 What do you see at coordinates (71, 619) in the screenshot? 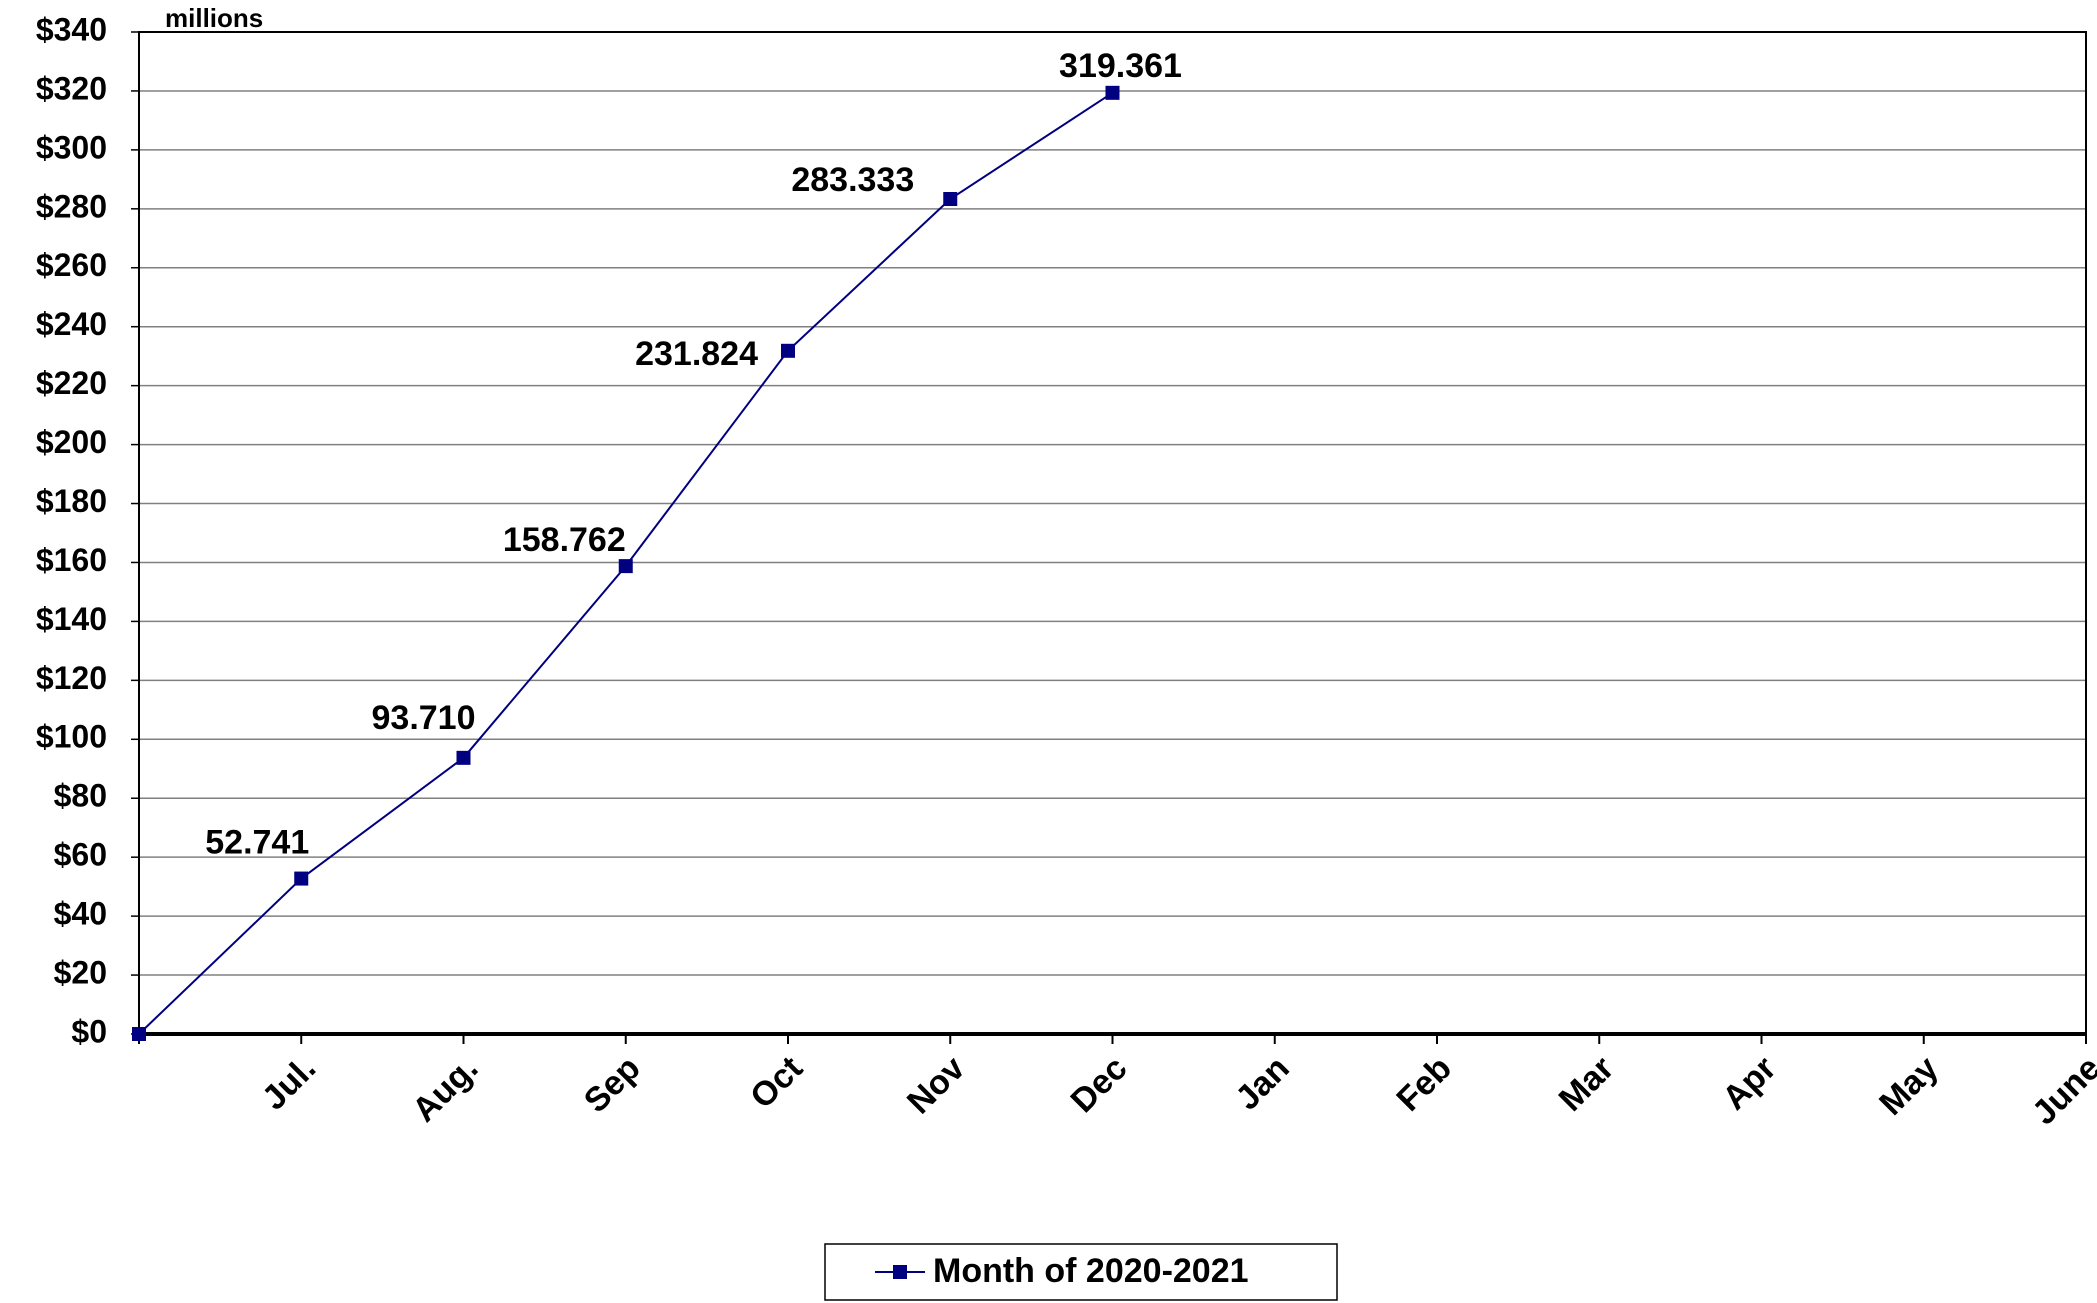
I see `y-tick-label: $140` at bounding box center [71, 619].